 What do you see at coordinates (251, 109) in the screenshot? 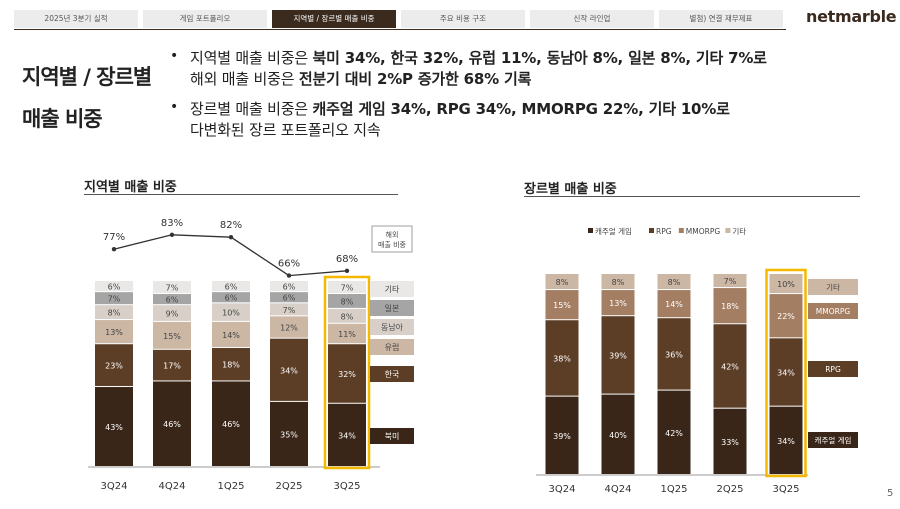
I see `bullet-genre-l1a: 장르별 매출 비중은` at bounding box center [251, 109].